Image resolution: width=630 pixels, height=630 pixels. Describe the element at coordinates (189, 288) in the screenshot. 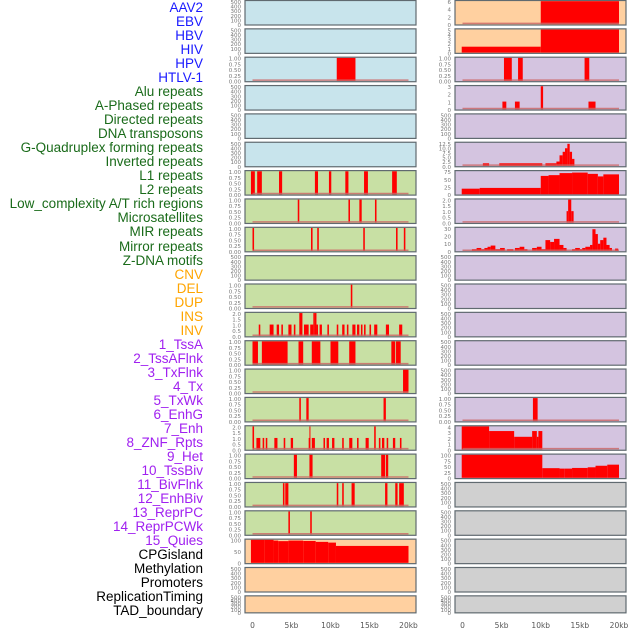

I see `row-label: DEL` at that location.